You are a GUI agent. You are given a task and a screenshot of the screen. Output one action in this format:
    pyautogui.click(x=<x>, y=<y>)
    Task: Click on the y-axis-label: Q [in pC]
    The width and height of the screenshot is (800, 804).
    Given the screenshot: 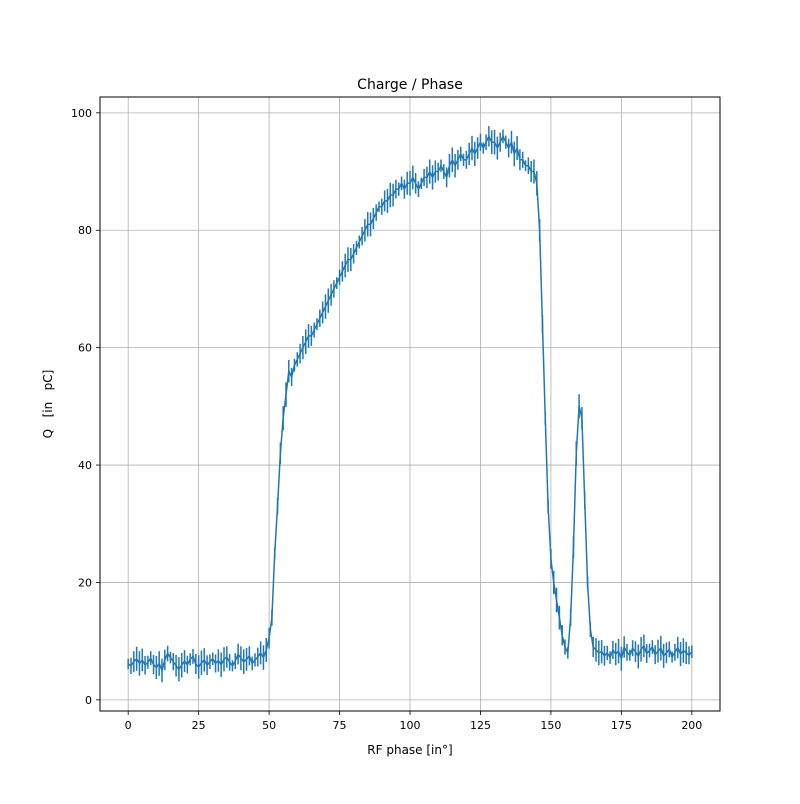 What is the action you would take?
    pyautogui.click(x=48, y=404)
    